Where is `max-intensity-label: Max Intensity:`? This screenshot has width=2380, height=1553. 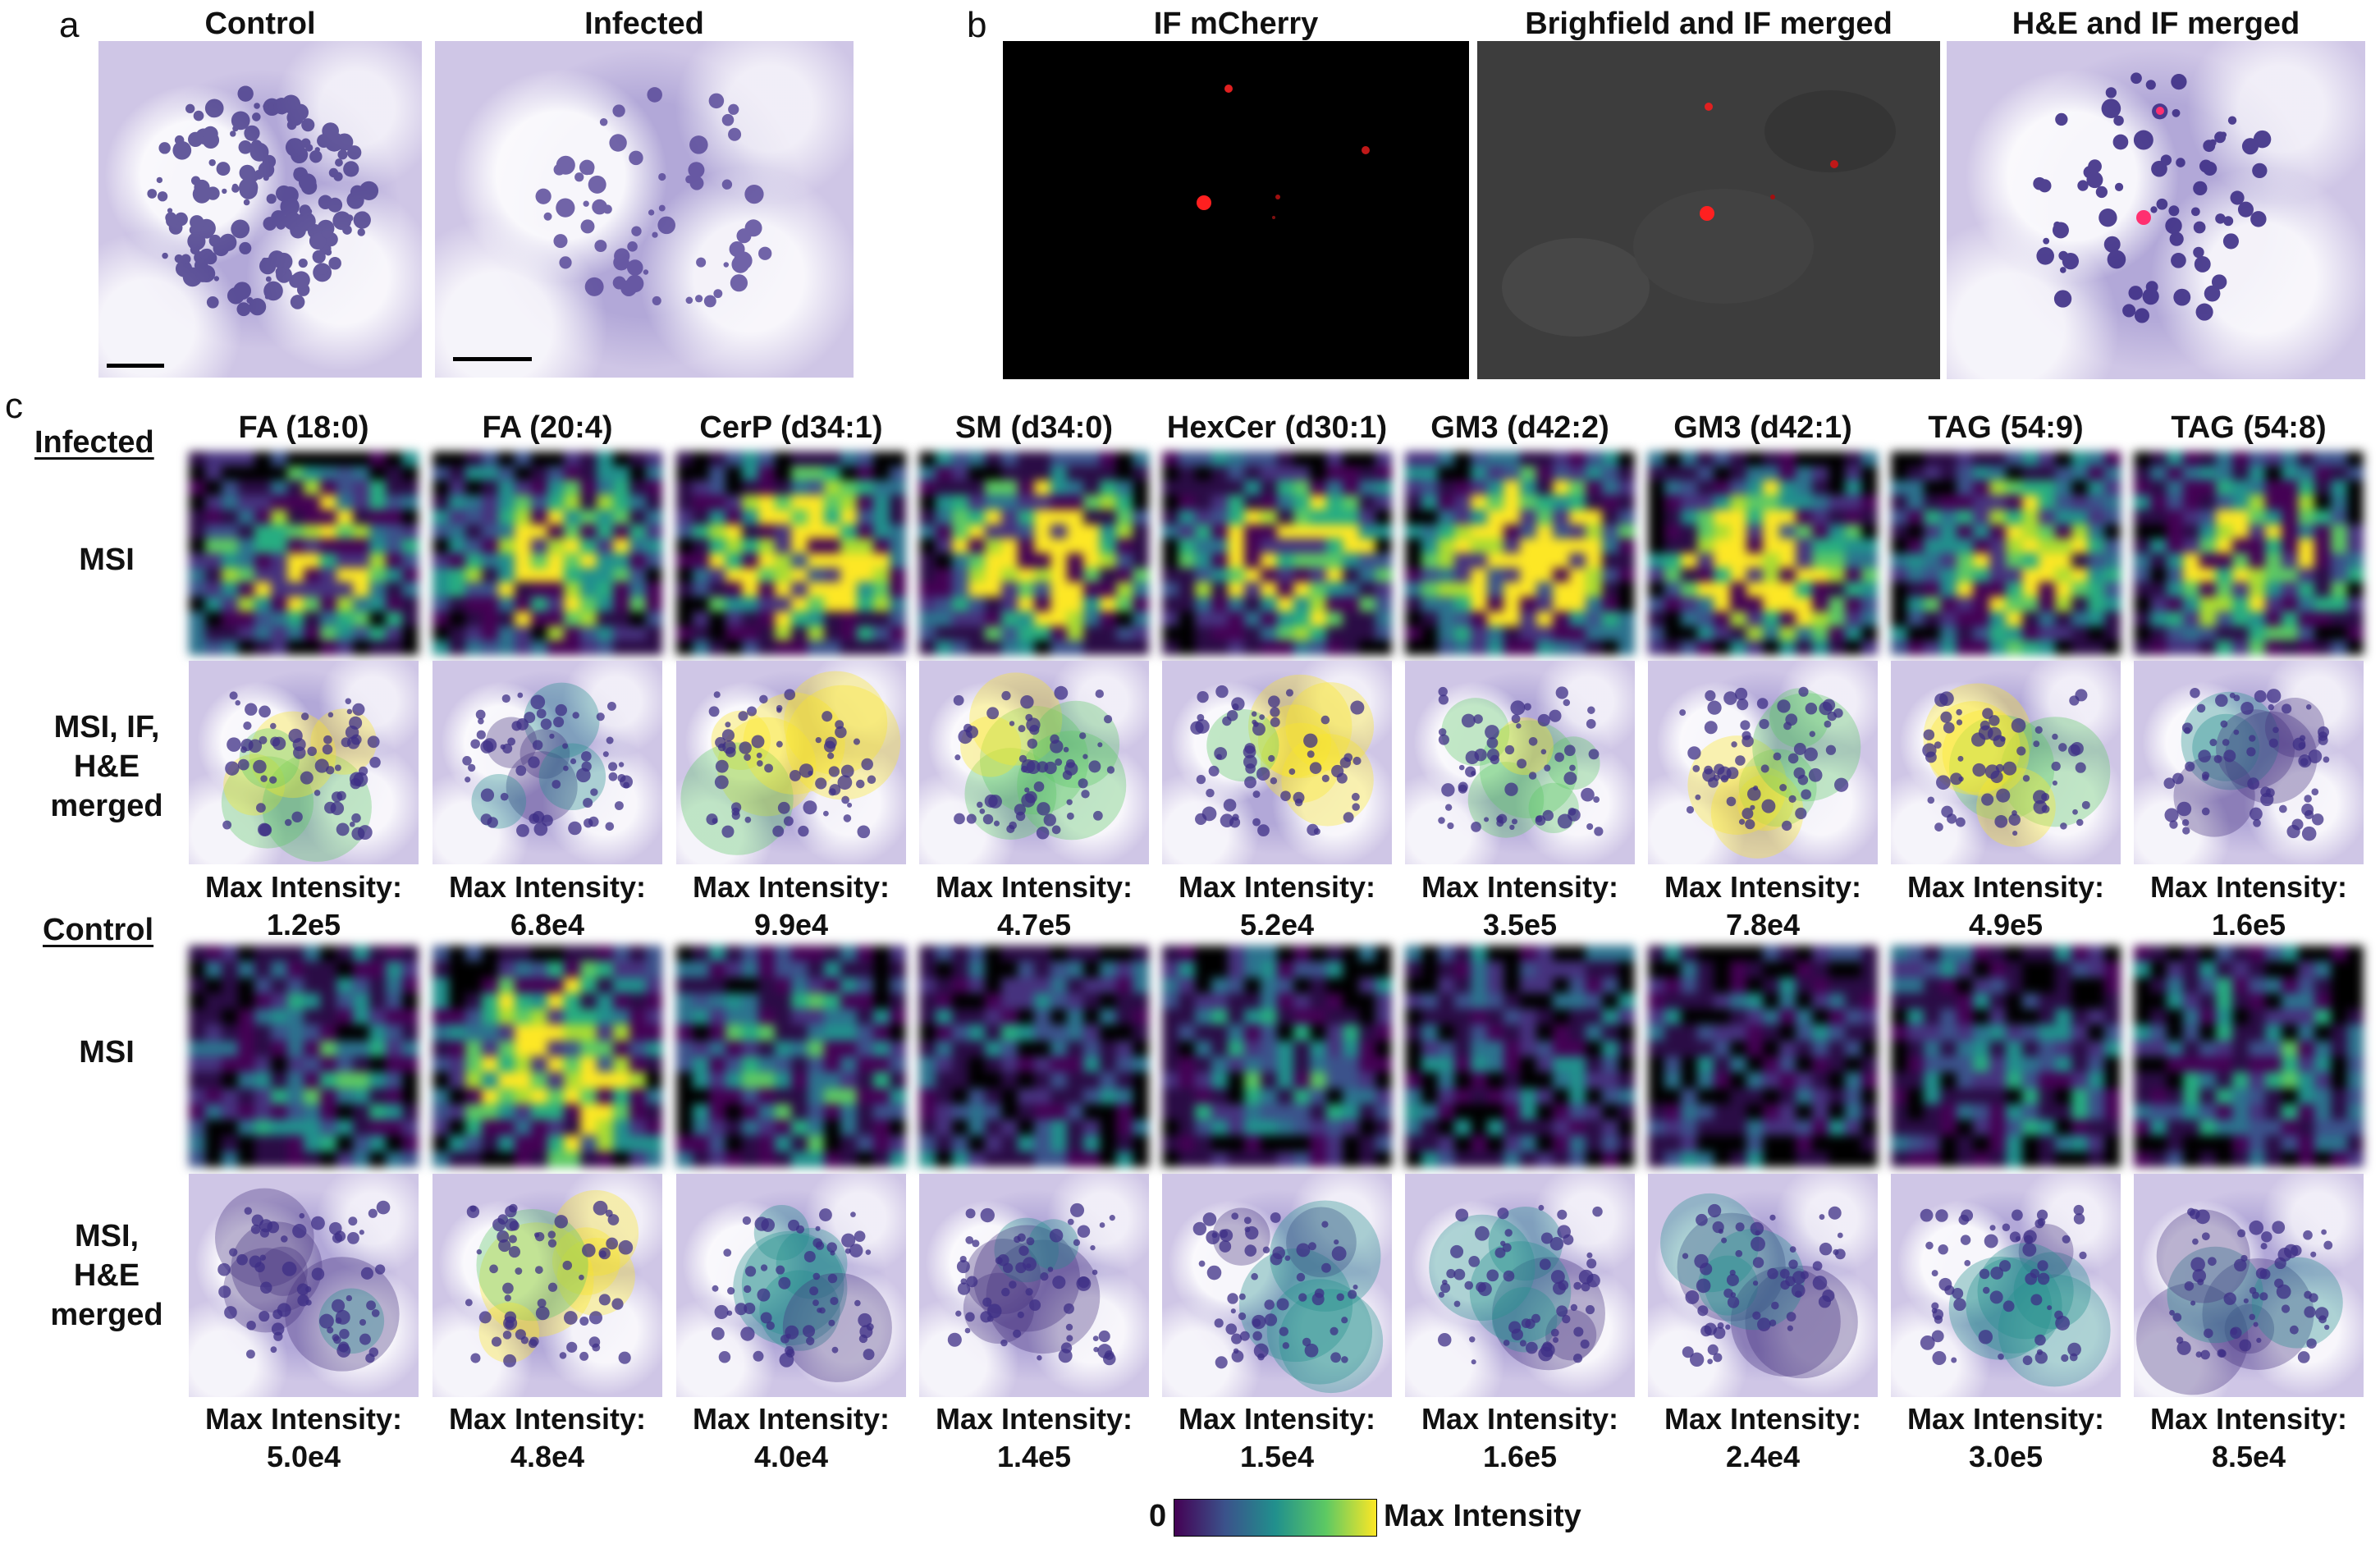
max-intensity-label: Max Intensity: is located at coordinates (303, 887).